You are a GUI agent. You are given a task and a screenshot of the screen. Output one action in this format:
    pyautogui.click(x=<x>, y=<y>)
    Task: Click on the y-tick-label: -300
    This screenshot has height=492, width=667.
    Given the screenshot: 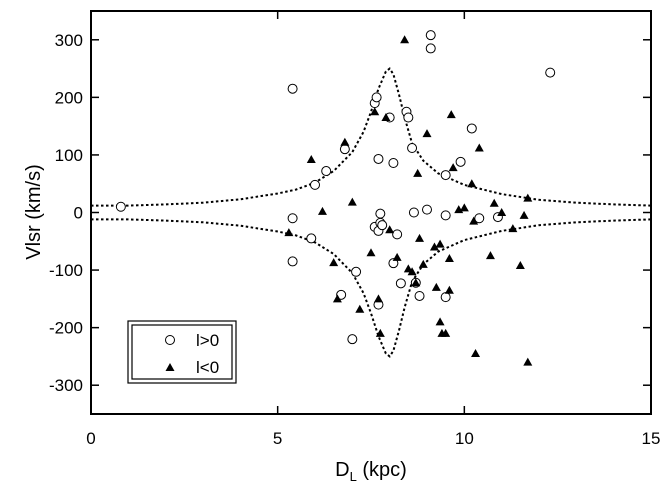 What is the action you would take?
    pyautogui.click(x=66, y=385)
    